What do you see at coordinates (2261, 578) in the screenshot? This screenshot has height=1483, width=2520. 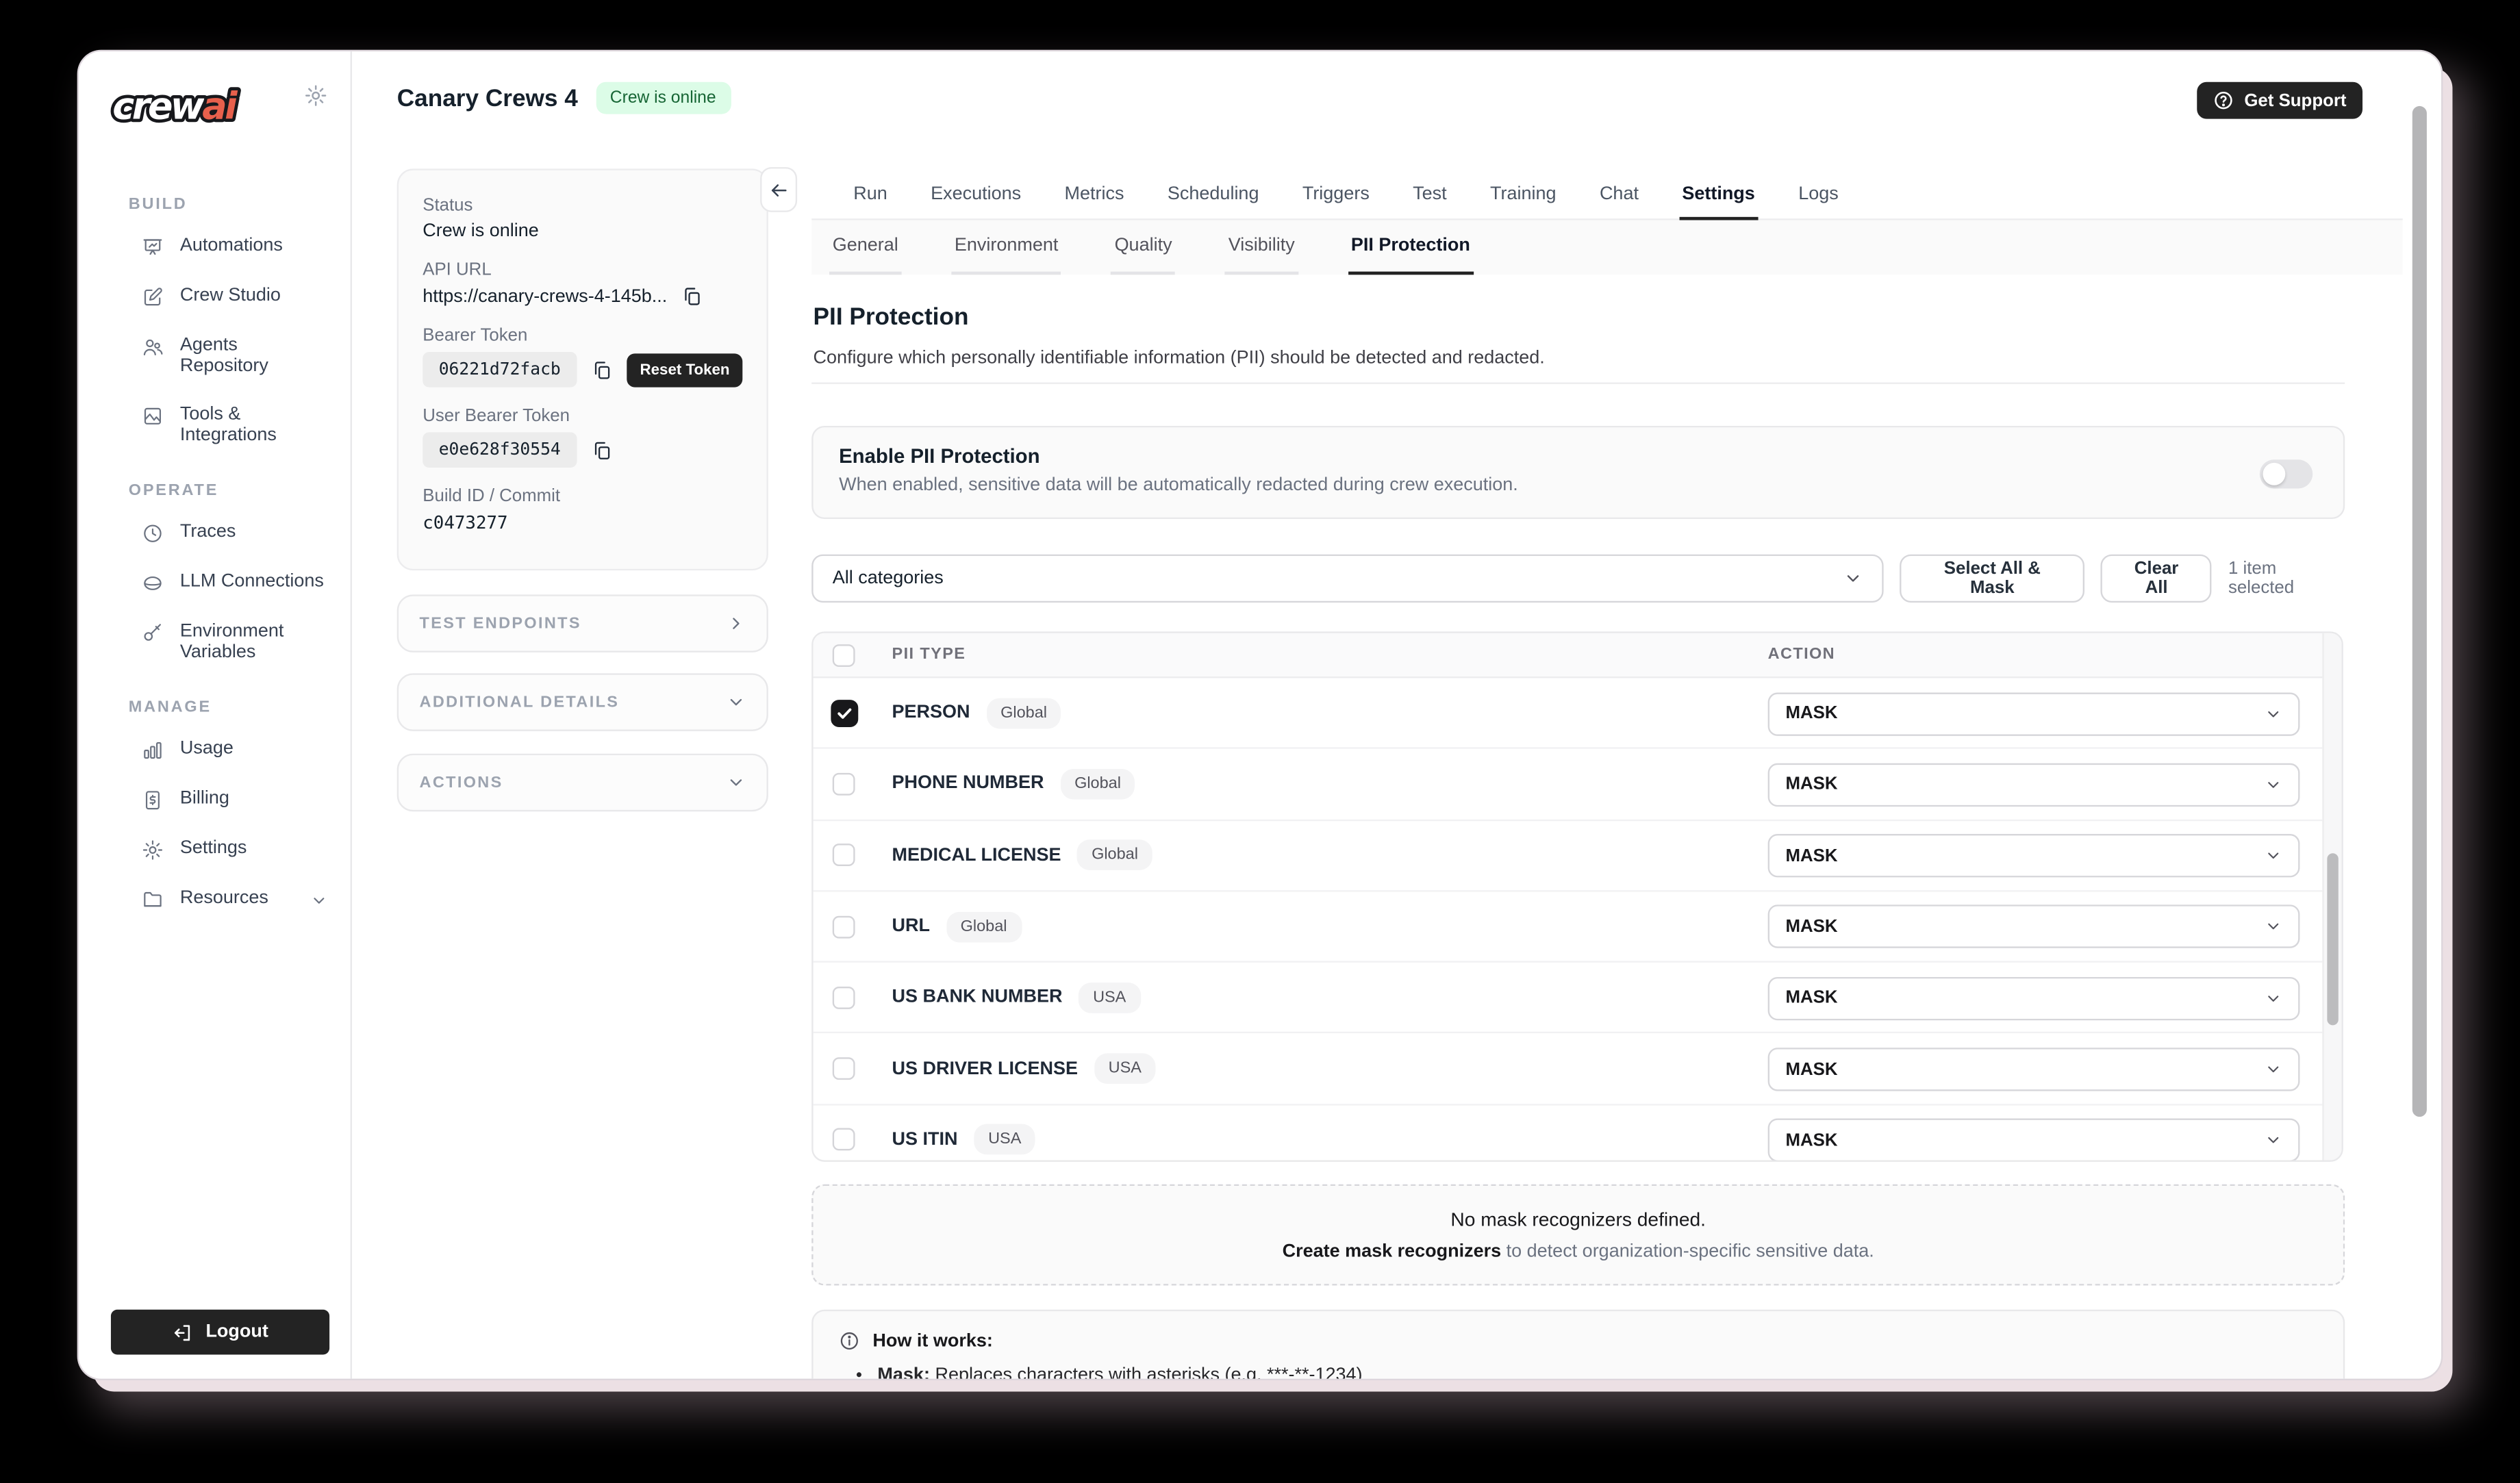 I see `selected-count: 1 item selected` at bounding box center [2261, 578].